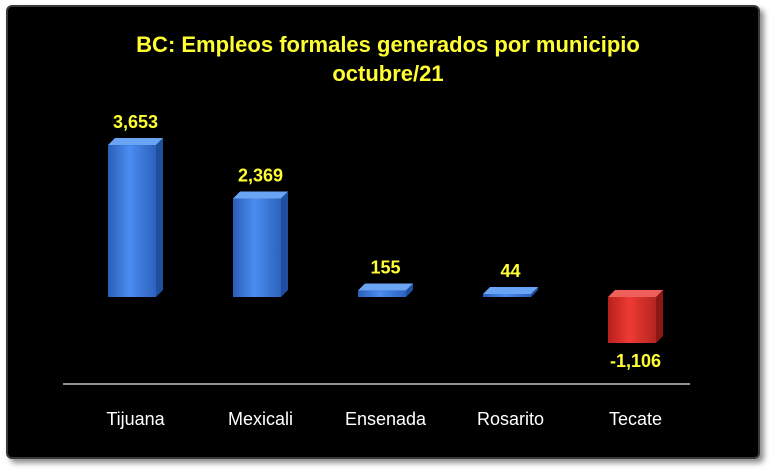 Image resolution: width=770 pixels, height=470 pixels. What do you see at coordinates (387, 73) in the screenshot?
I see `chart-subtitle: octubre/21` at bounding box center [387, 73].